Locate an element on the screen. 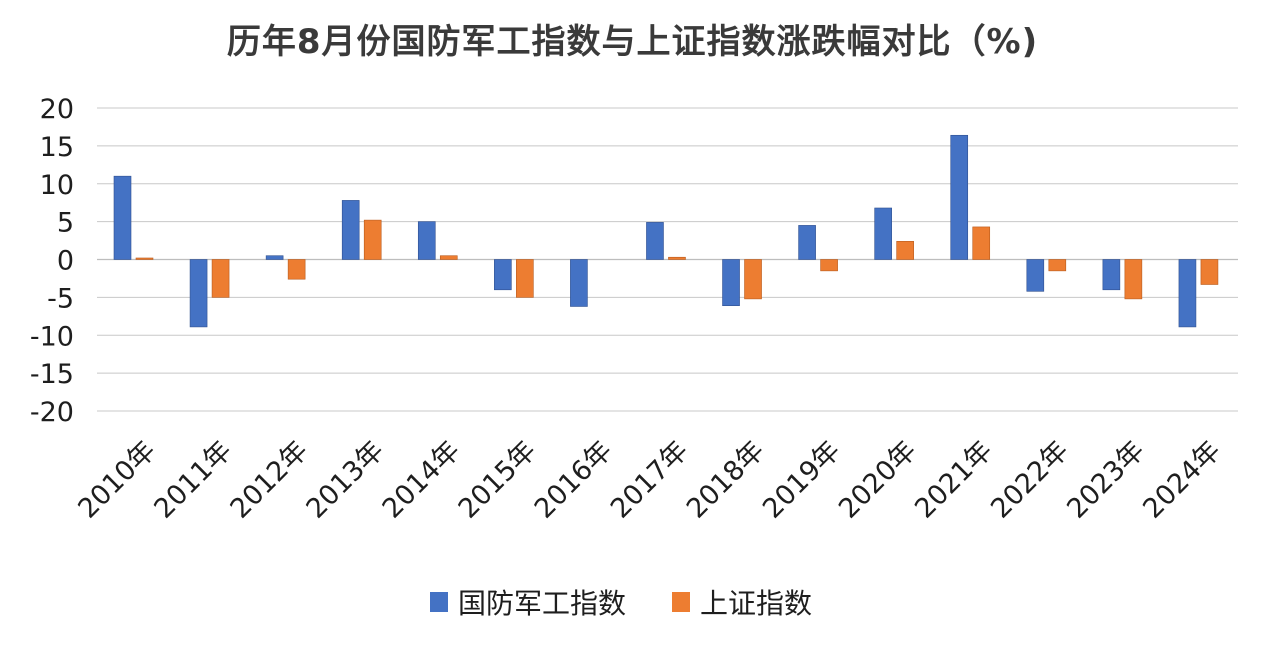  y-tick-label: -20 is located at coordinates (52, 412).